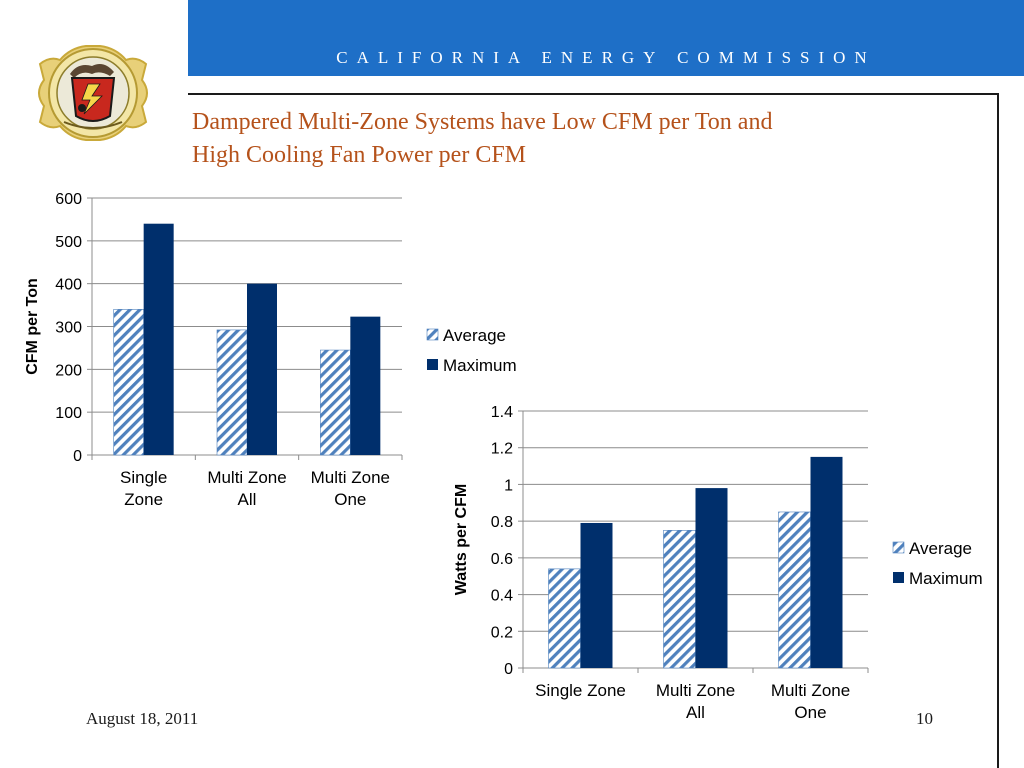  Describe the element at coordinates (508, 485) in the screenshot. I see `y-tick-label: 1` at that location.